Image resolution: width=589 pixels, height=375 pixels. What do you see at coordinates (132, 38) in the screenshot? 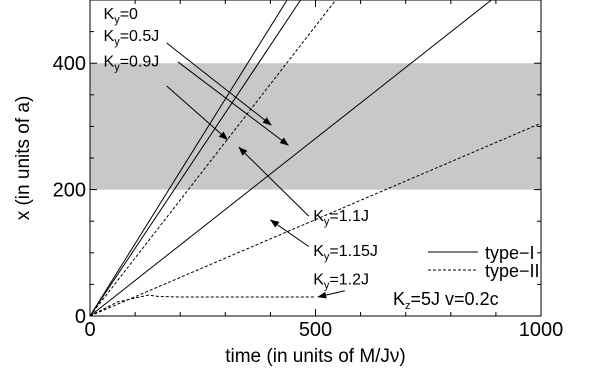
I see `annotation-label-1: Ky=0.5J` at bounding box center [132, 38].